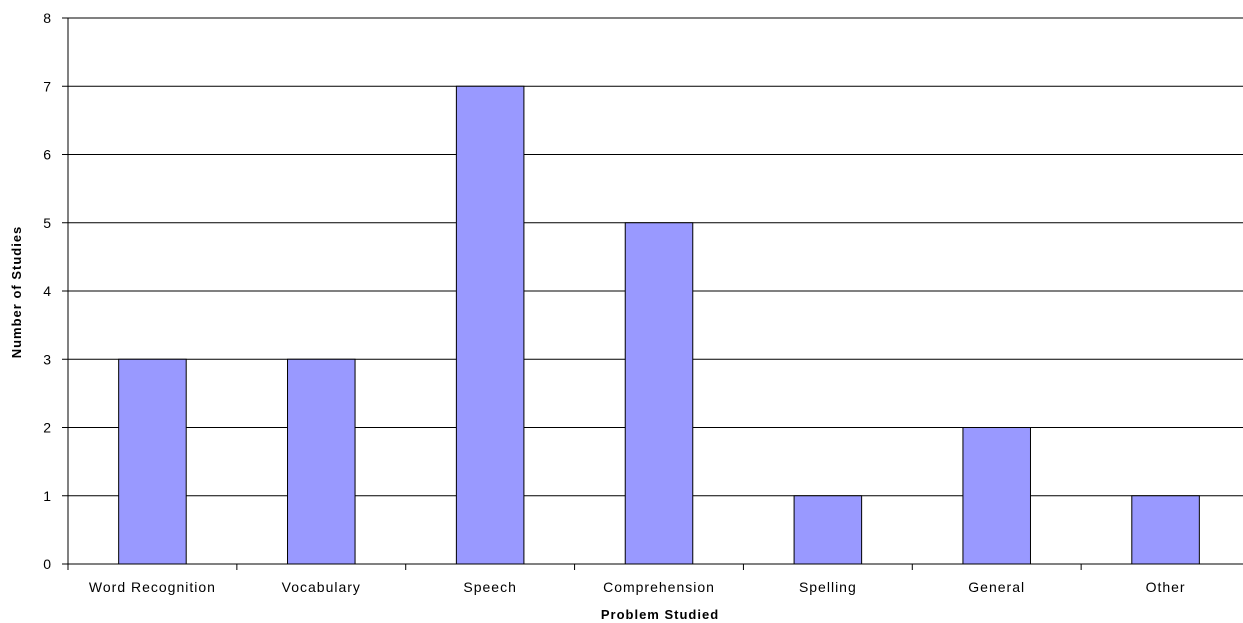 The image size is (1243, 623). What do you see at coordinates (659, 587) in the screenshot?
I see `x-tick-label: Comprehension` at bounding box center [659, 587].